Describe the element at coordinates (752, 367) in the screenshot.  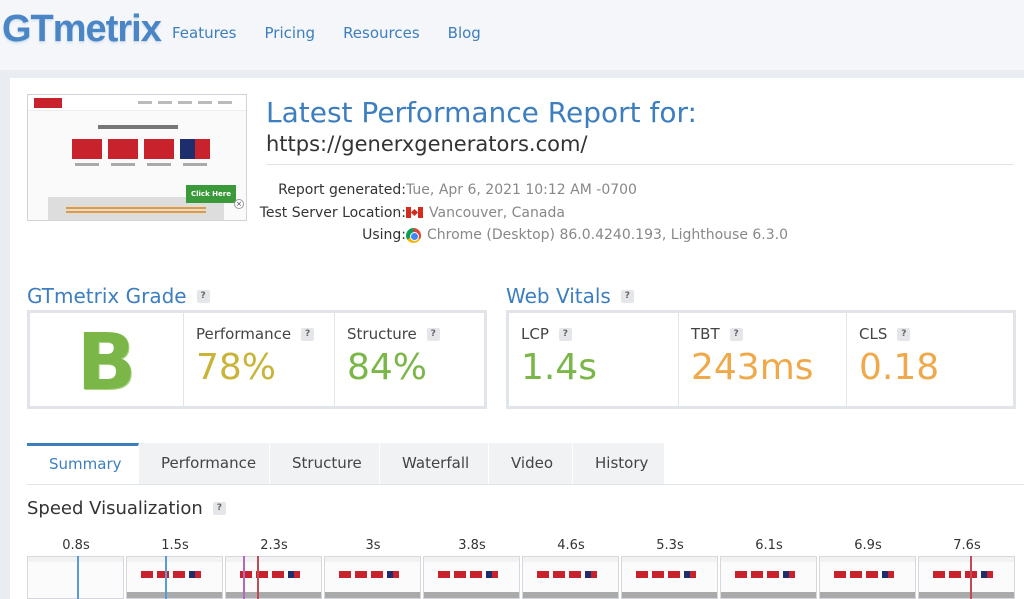
I see `tbt-value: 243ms` at that location.